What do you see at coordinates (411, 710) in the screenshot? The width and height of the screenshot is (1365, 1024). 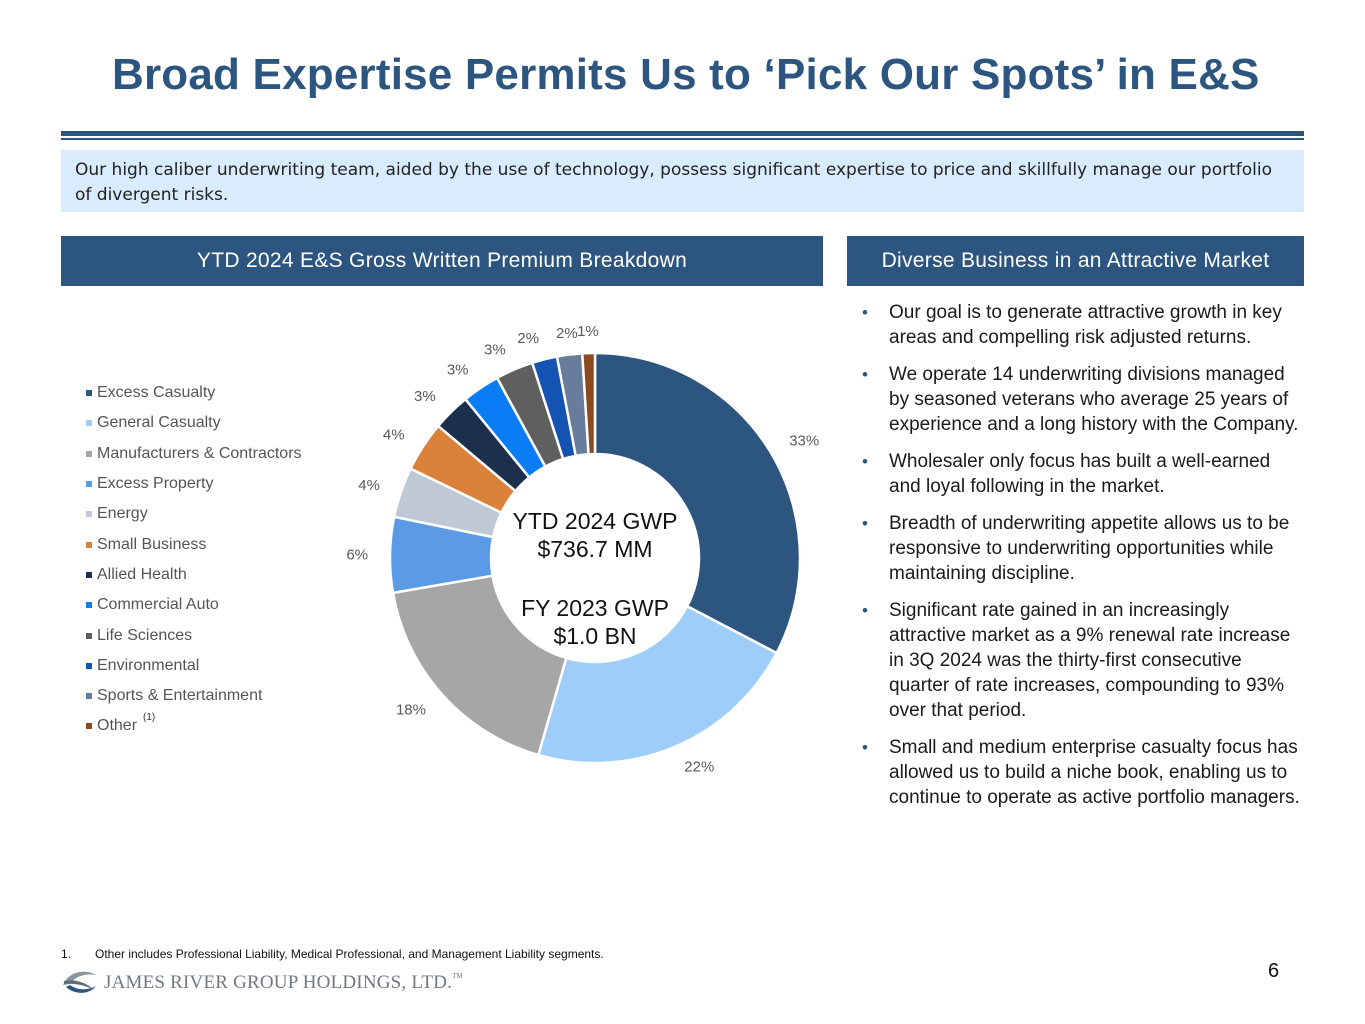 I see `data-label: 18%` at bounding box center [411, 710].